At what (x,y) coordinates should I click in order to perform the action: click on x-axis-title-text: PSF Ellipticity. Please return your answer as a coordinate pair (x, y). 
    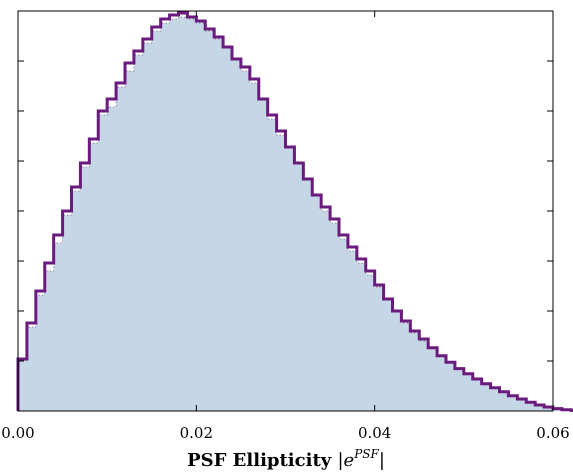
    Looking at the image, I should click on (262, 460).